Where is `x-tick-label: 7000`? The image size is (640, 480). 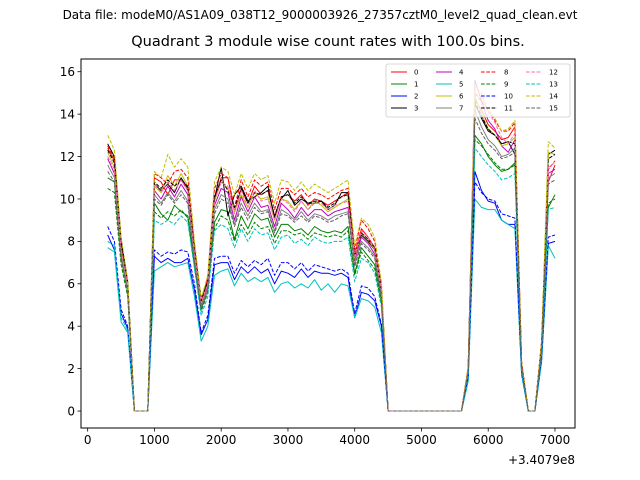
x-tick-label: 7000 is located at coordinates (555, 440).